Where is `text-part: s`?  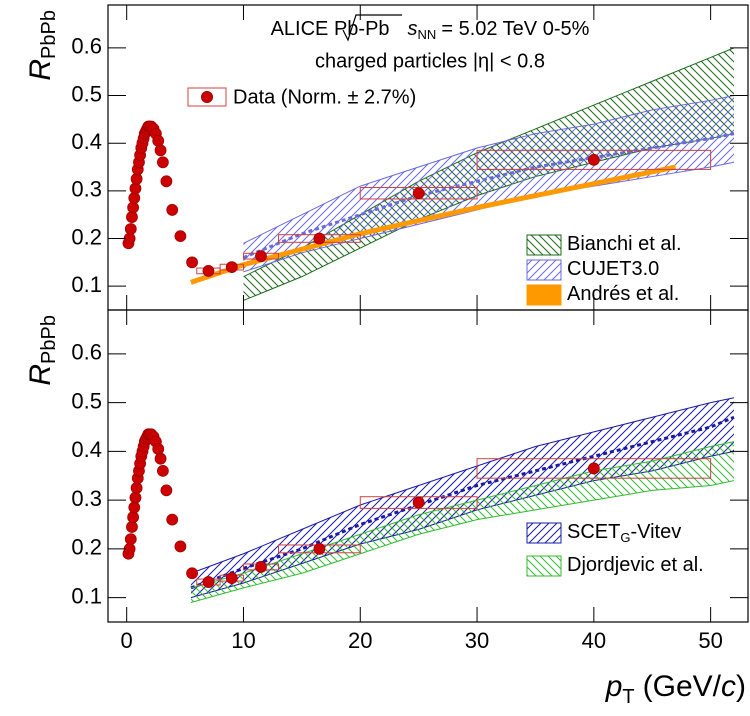
text-part: s is located at coordinates (413, 29).